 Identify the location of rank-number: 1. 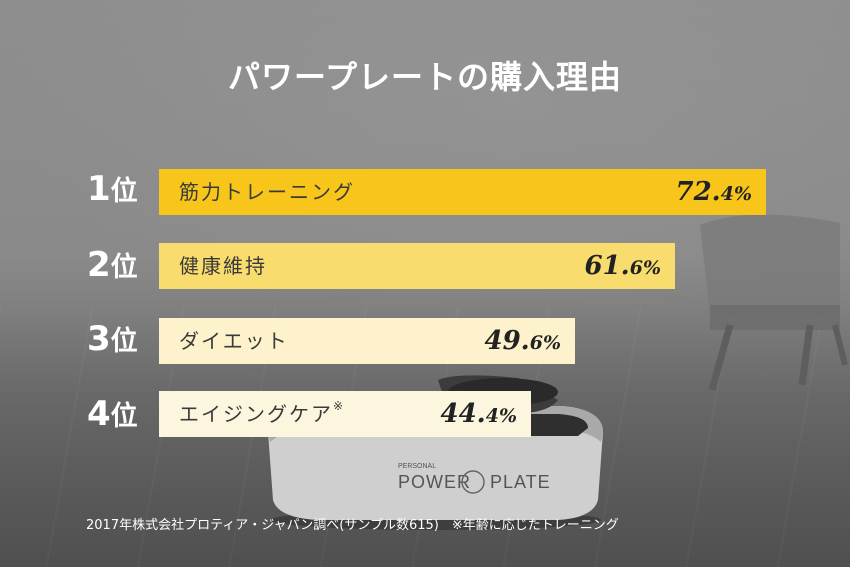
(99, 189).